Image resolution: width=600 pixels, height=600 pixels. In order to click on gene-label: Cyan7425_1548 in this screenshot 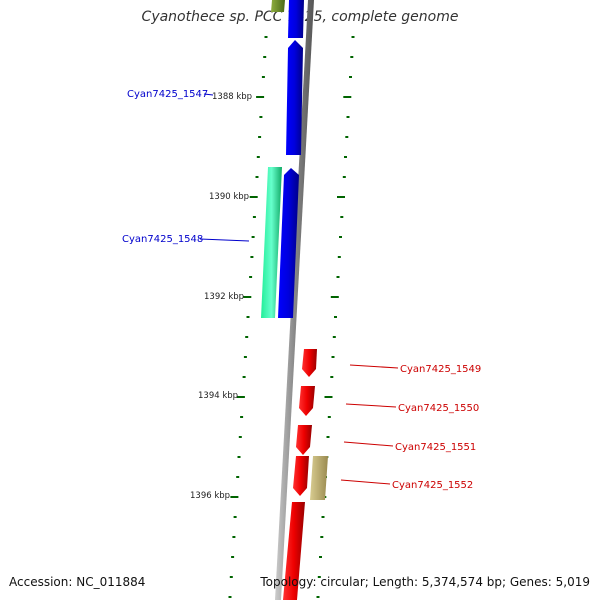, I will do `click(162, 239)`.